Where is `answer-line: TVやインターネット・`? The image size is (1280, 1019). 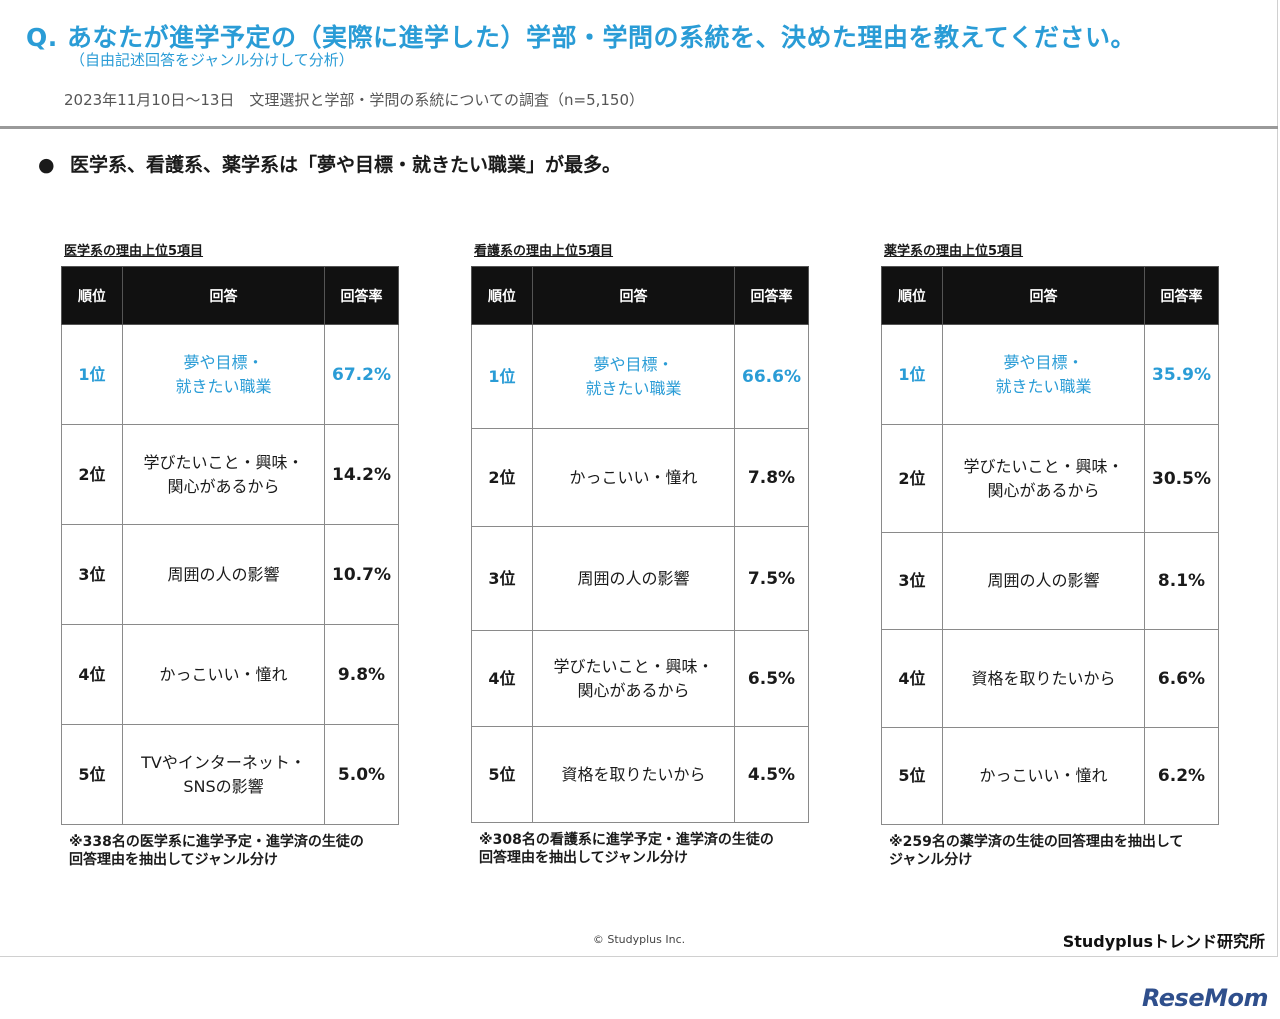 answer-line: TVやインターネット・ is located at coordinates (223, 762).